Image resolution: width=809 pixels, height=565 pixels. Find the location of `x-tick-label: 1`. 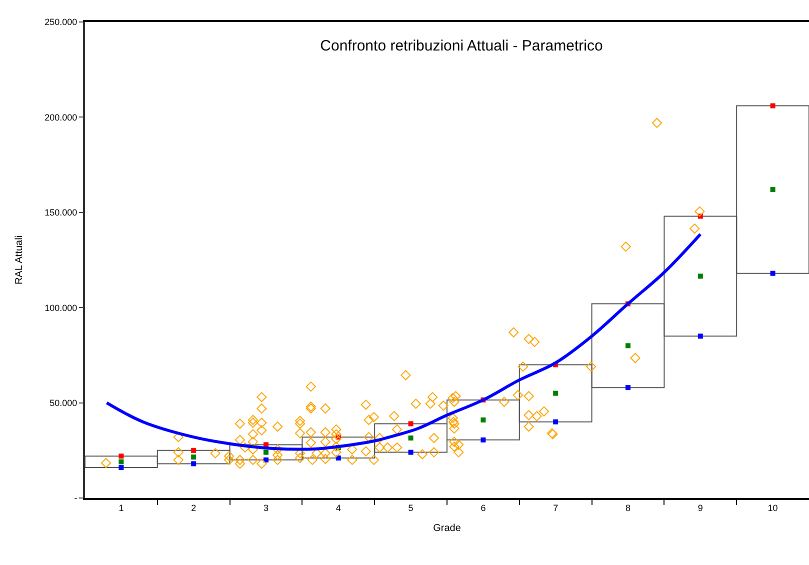

x-tick-label: 1 is located at coordinates (121, 507).